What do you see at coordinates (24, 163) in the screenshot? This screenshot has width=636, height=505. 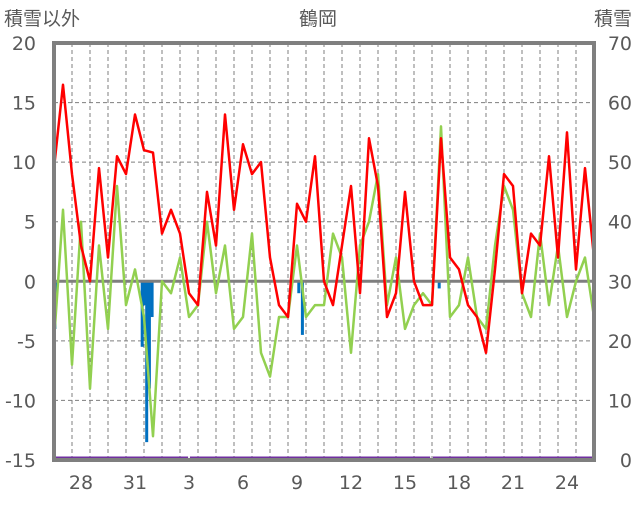 I see `left-tick-label: 10` at bounding box center [24, 163].